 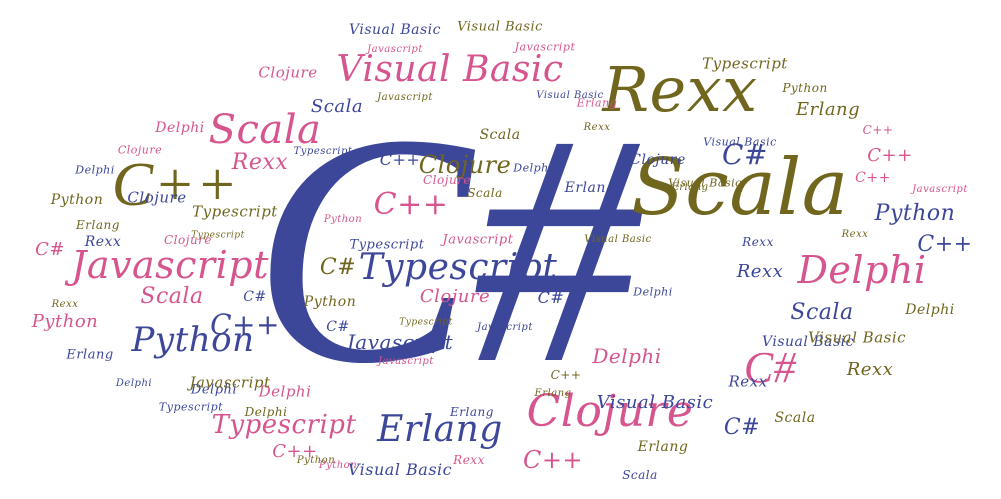 I want to click on cloud-word-python-large: Python, so click(x=193, y=340).